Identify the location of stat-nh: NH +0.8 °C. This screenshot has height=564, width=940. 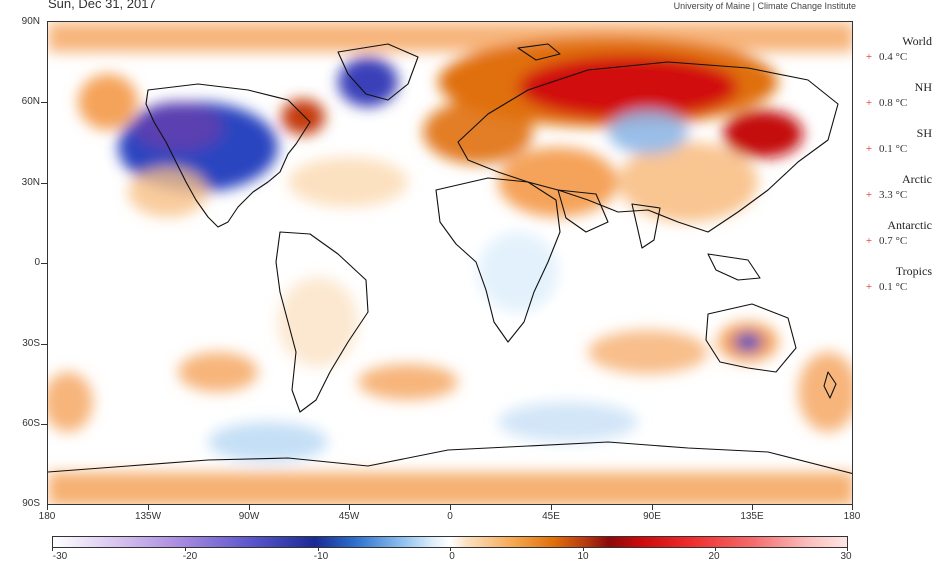
(900, 103).